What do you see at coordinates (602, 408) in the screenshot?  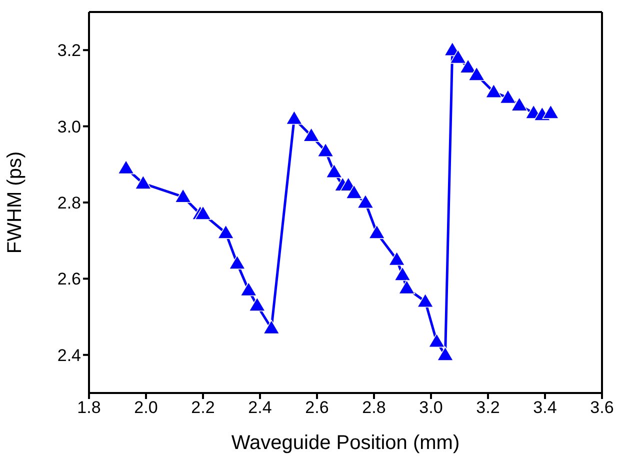 I see `x-tick-label: 3.6` at bounding box center [602, 408].